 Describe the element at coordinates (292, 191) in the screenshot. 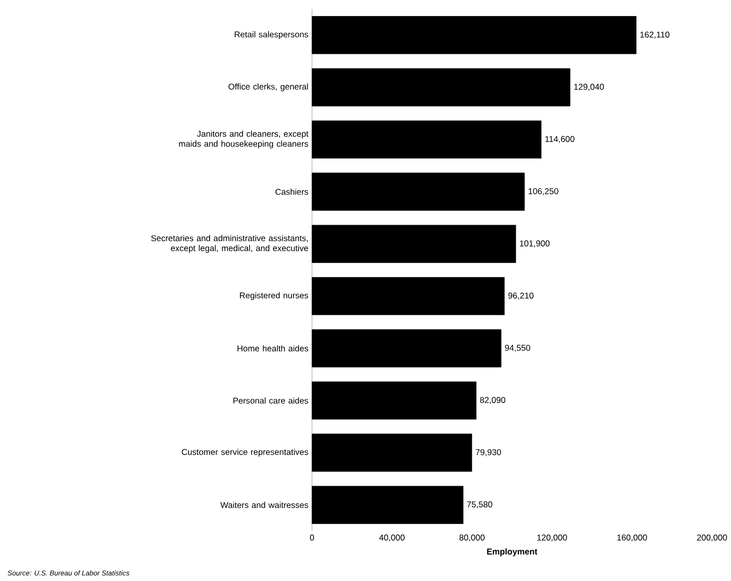

I see `y-tick-label: Cashiers` at that location.